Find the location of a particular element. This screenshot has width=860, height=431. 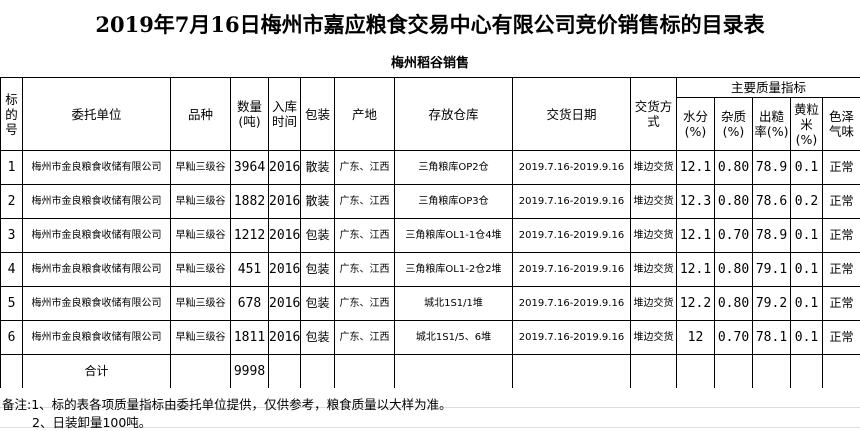

cell-store: 三角粮库OP2仓 is located at coordinates (454, 168).